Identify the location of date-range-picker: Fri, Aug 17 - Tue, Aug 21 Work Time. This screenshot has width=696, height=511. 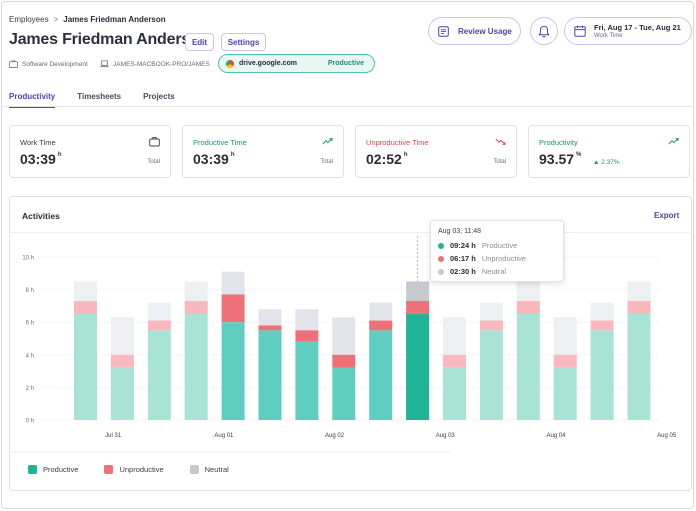
(628, 31).